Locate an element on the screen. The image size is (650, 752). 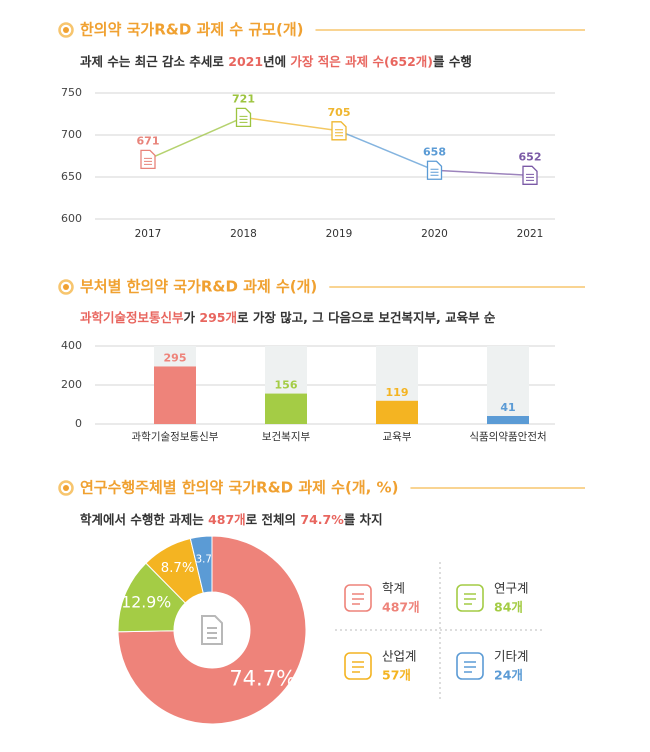
legend-name: 기타계 is located at coordinates (511, 656).